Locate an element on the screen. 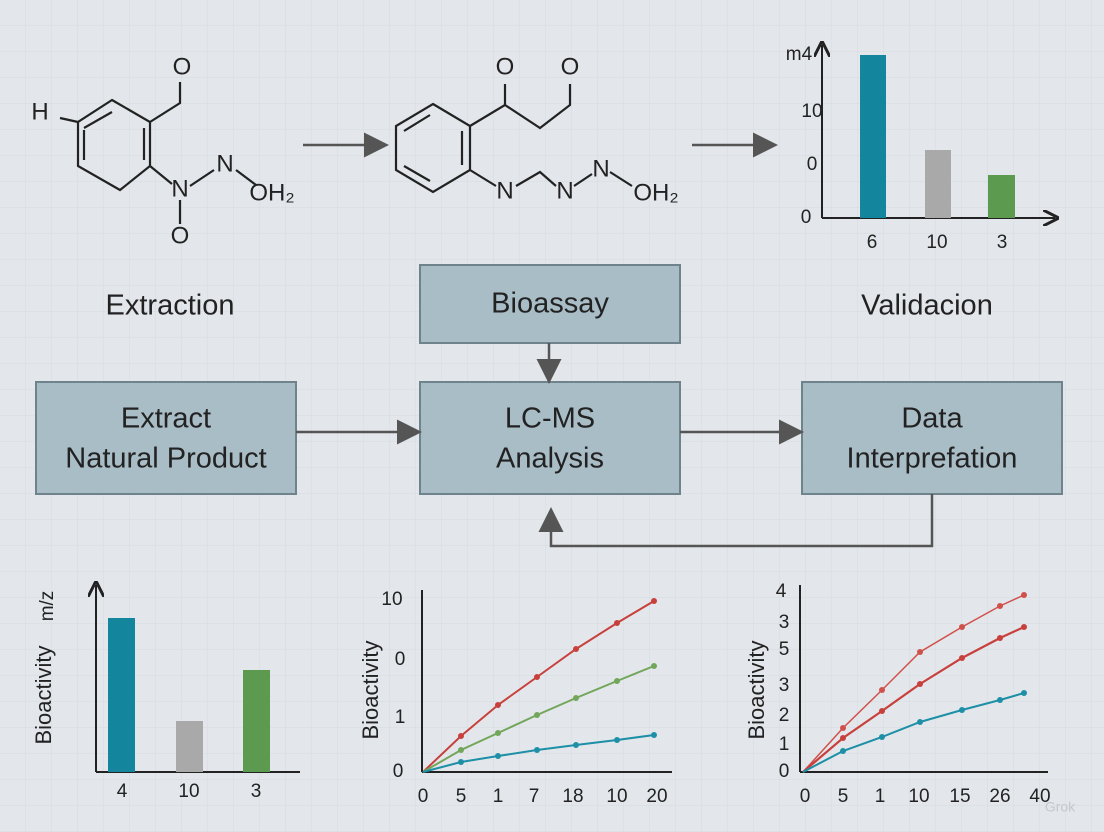 This screenshot has height=832, width=1104. box-label: Bioassay is located at coordinates (550, 304).